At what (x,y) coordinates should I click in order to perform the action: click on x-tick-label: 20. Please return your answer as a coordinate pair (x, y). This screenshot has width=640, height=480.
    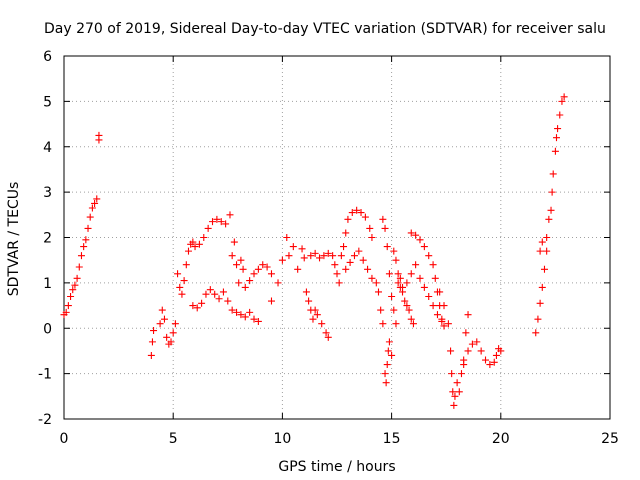
    Looking at the image, I should click on (501, 439).